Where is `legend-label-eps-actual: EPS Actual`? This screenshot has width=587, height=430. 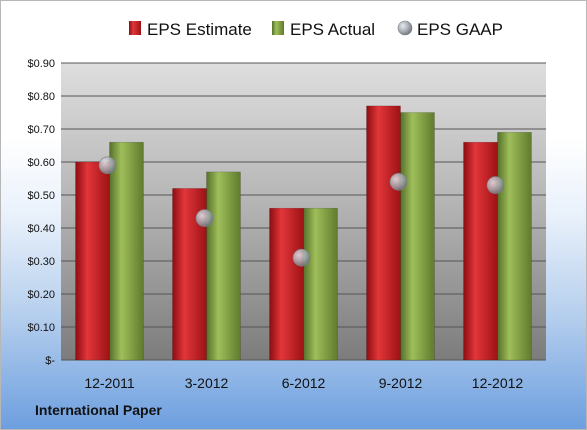
legend-label-eps-actual: EPS Actual is located at coordinates (332, 29).